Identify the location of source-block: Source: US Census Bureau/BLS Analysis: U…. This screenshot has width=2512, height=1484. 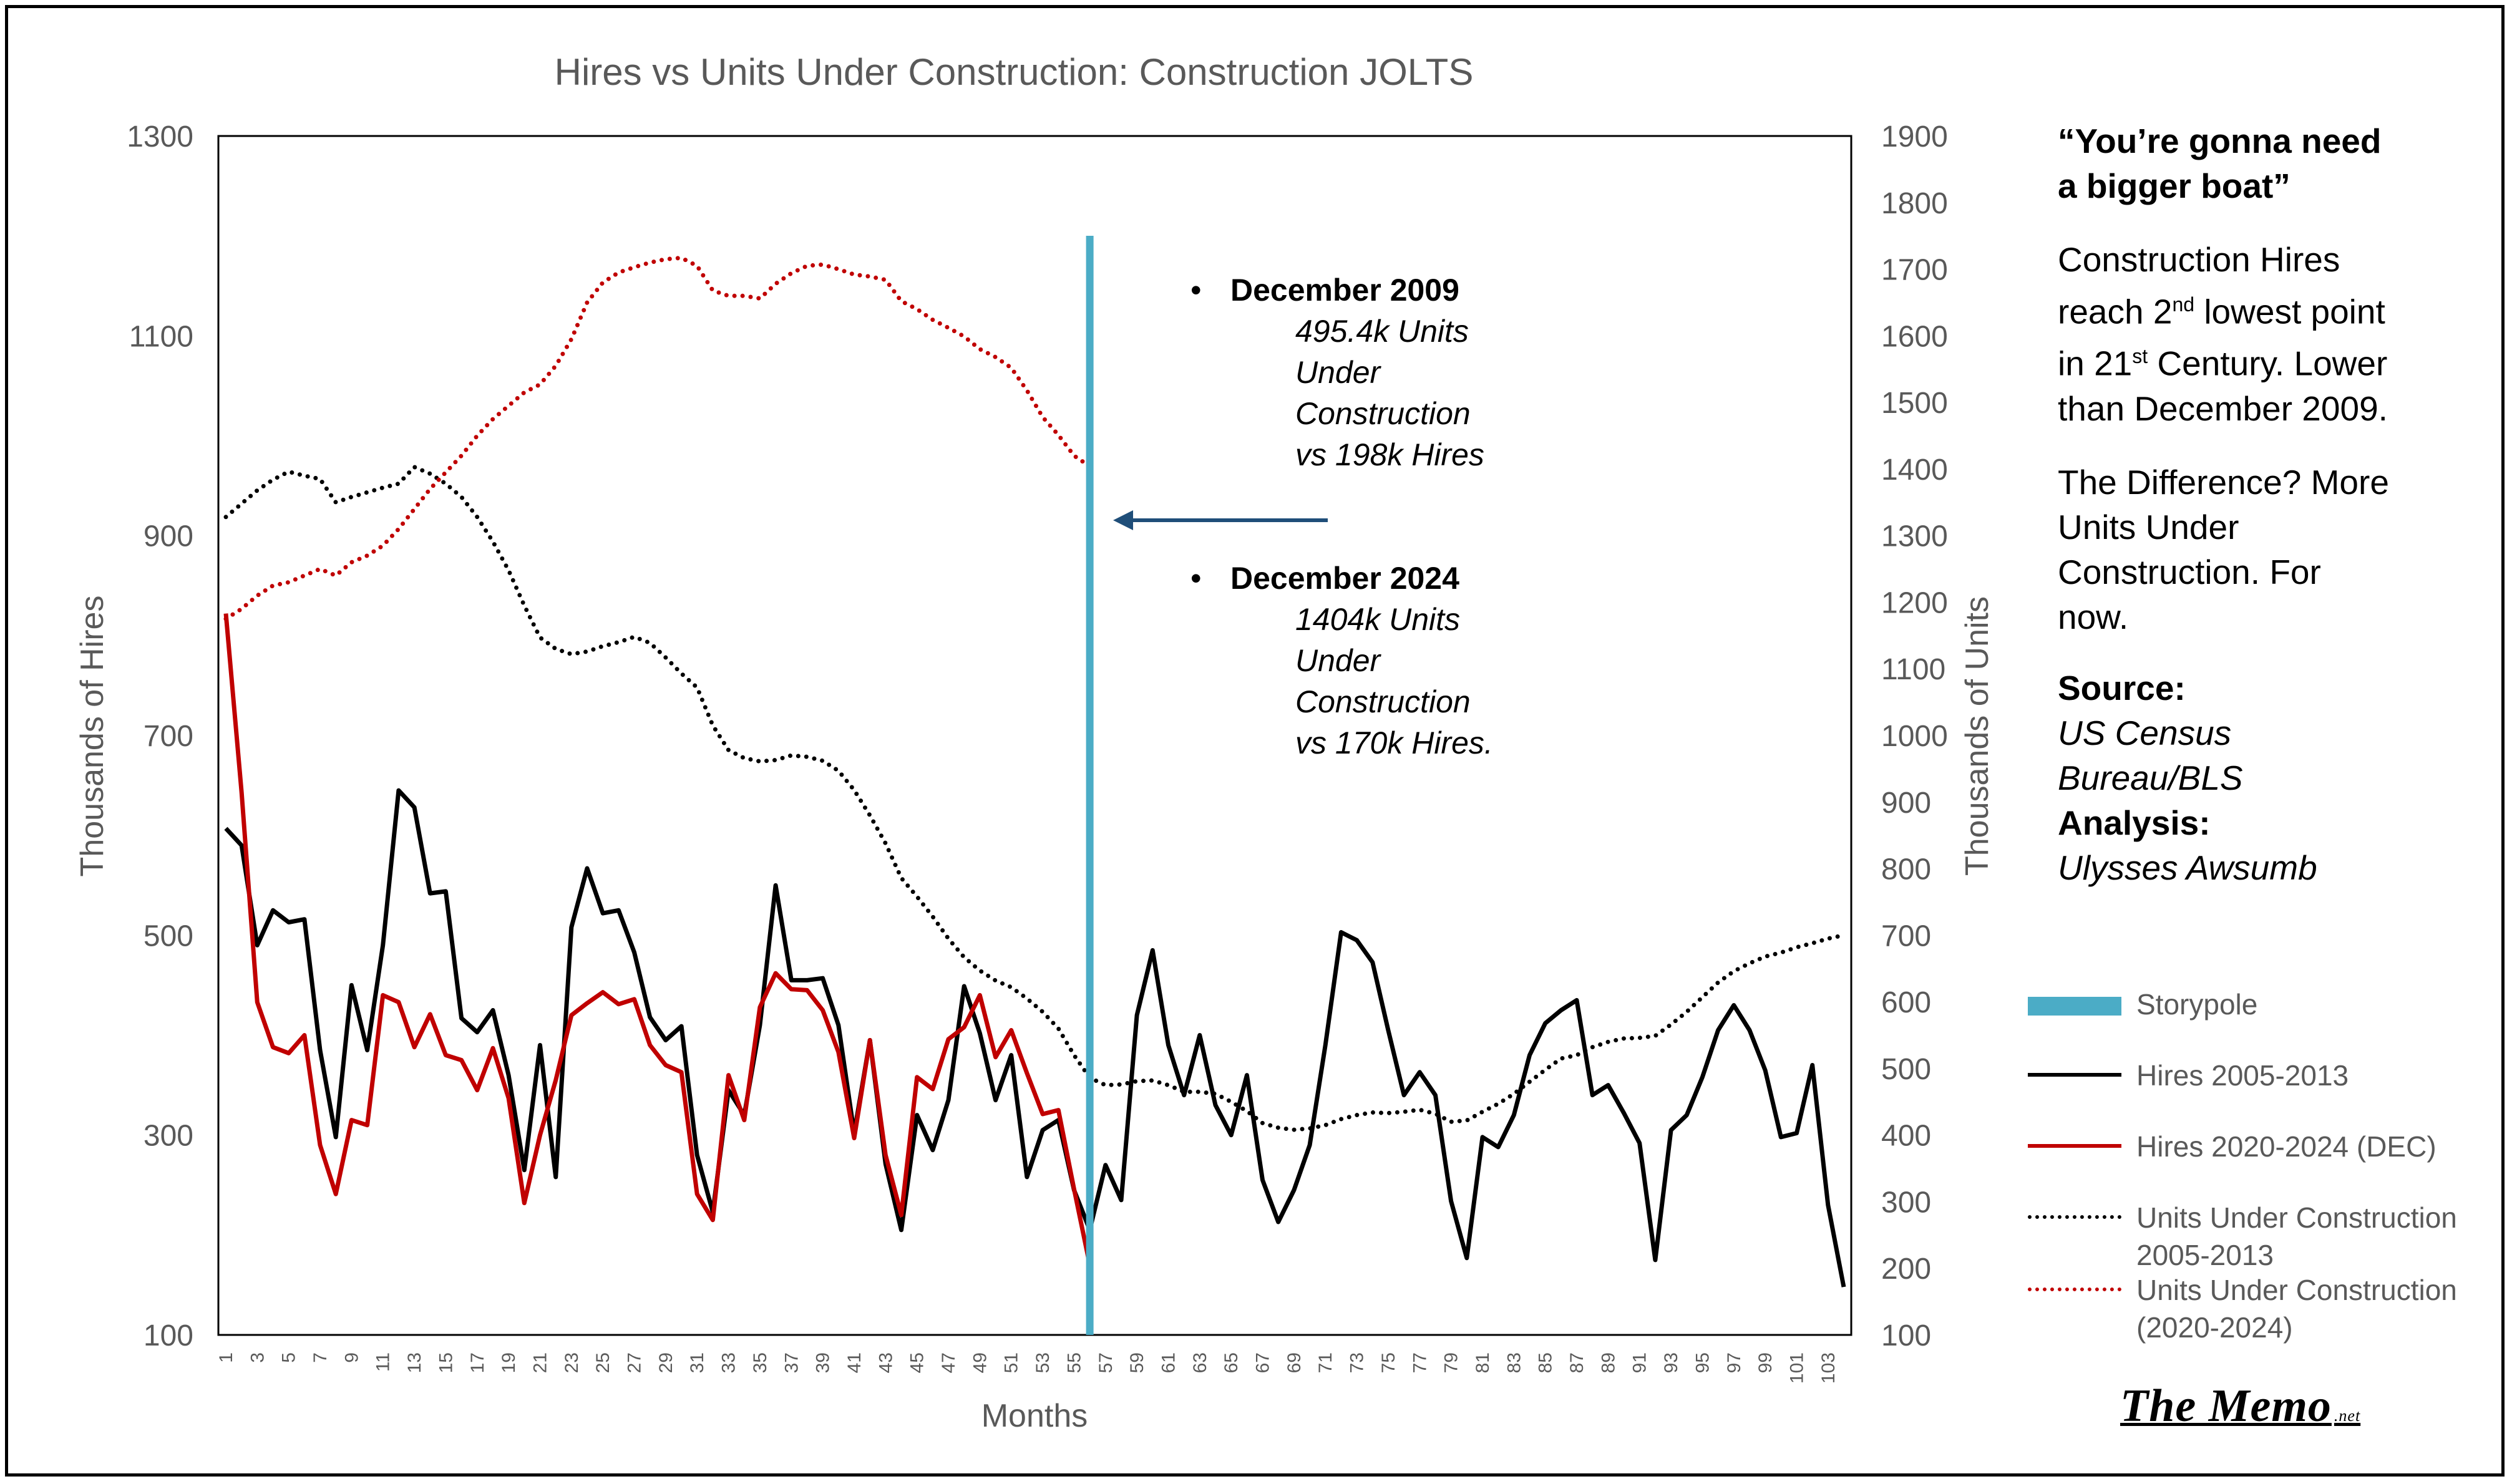
(2257, 778).